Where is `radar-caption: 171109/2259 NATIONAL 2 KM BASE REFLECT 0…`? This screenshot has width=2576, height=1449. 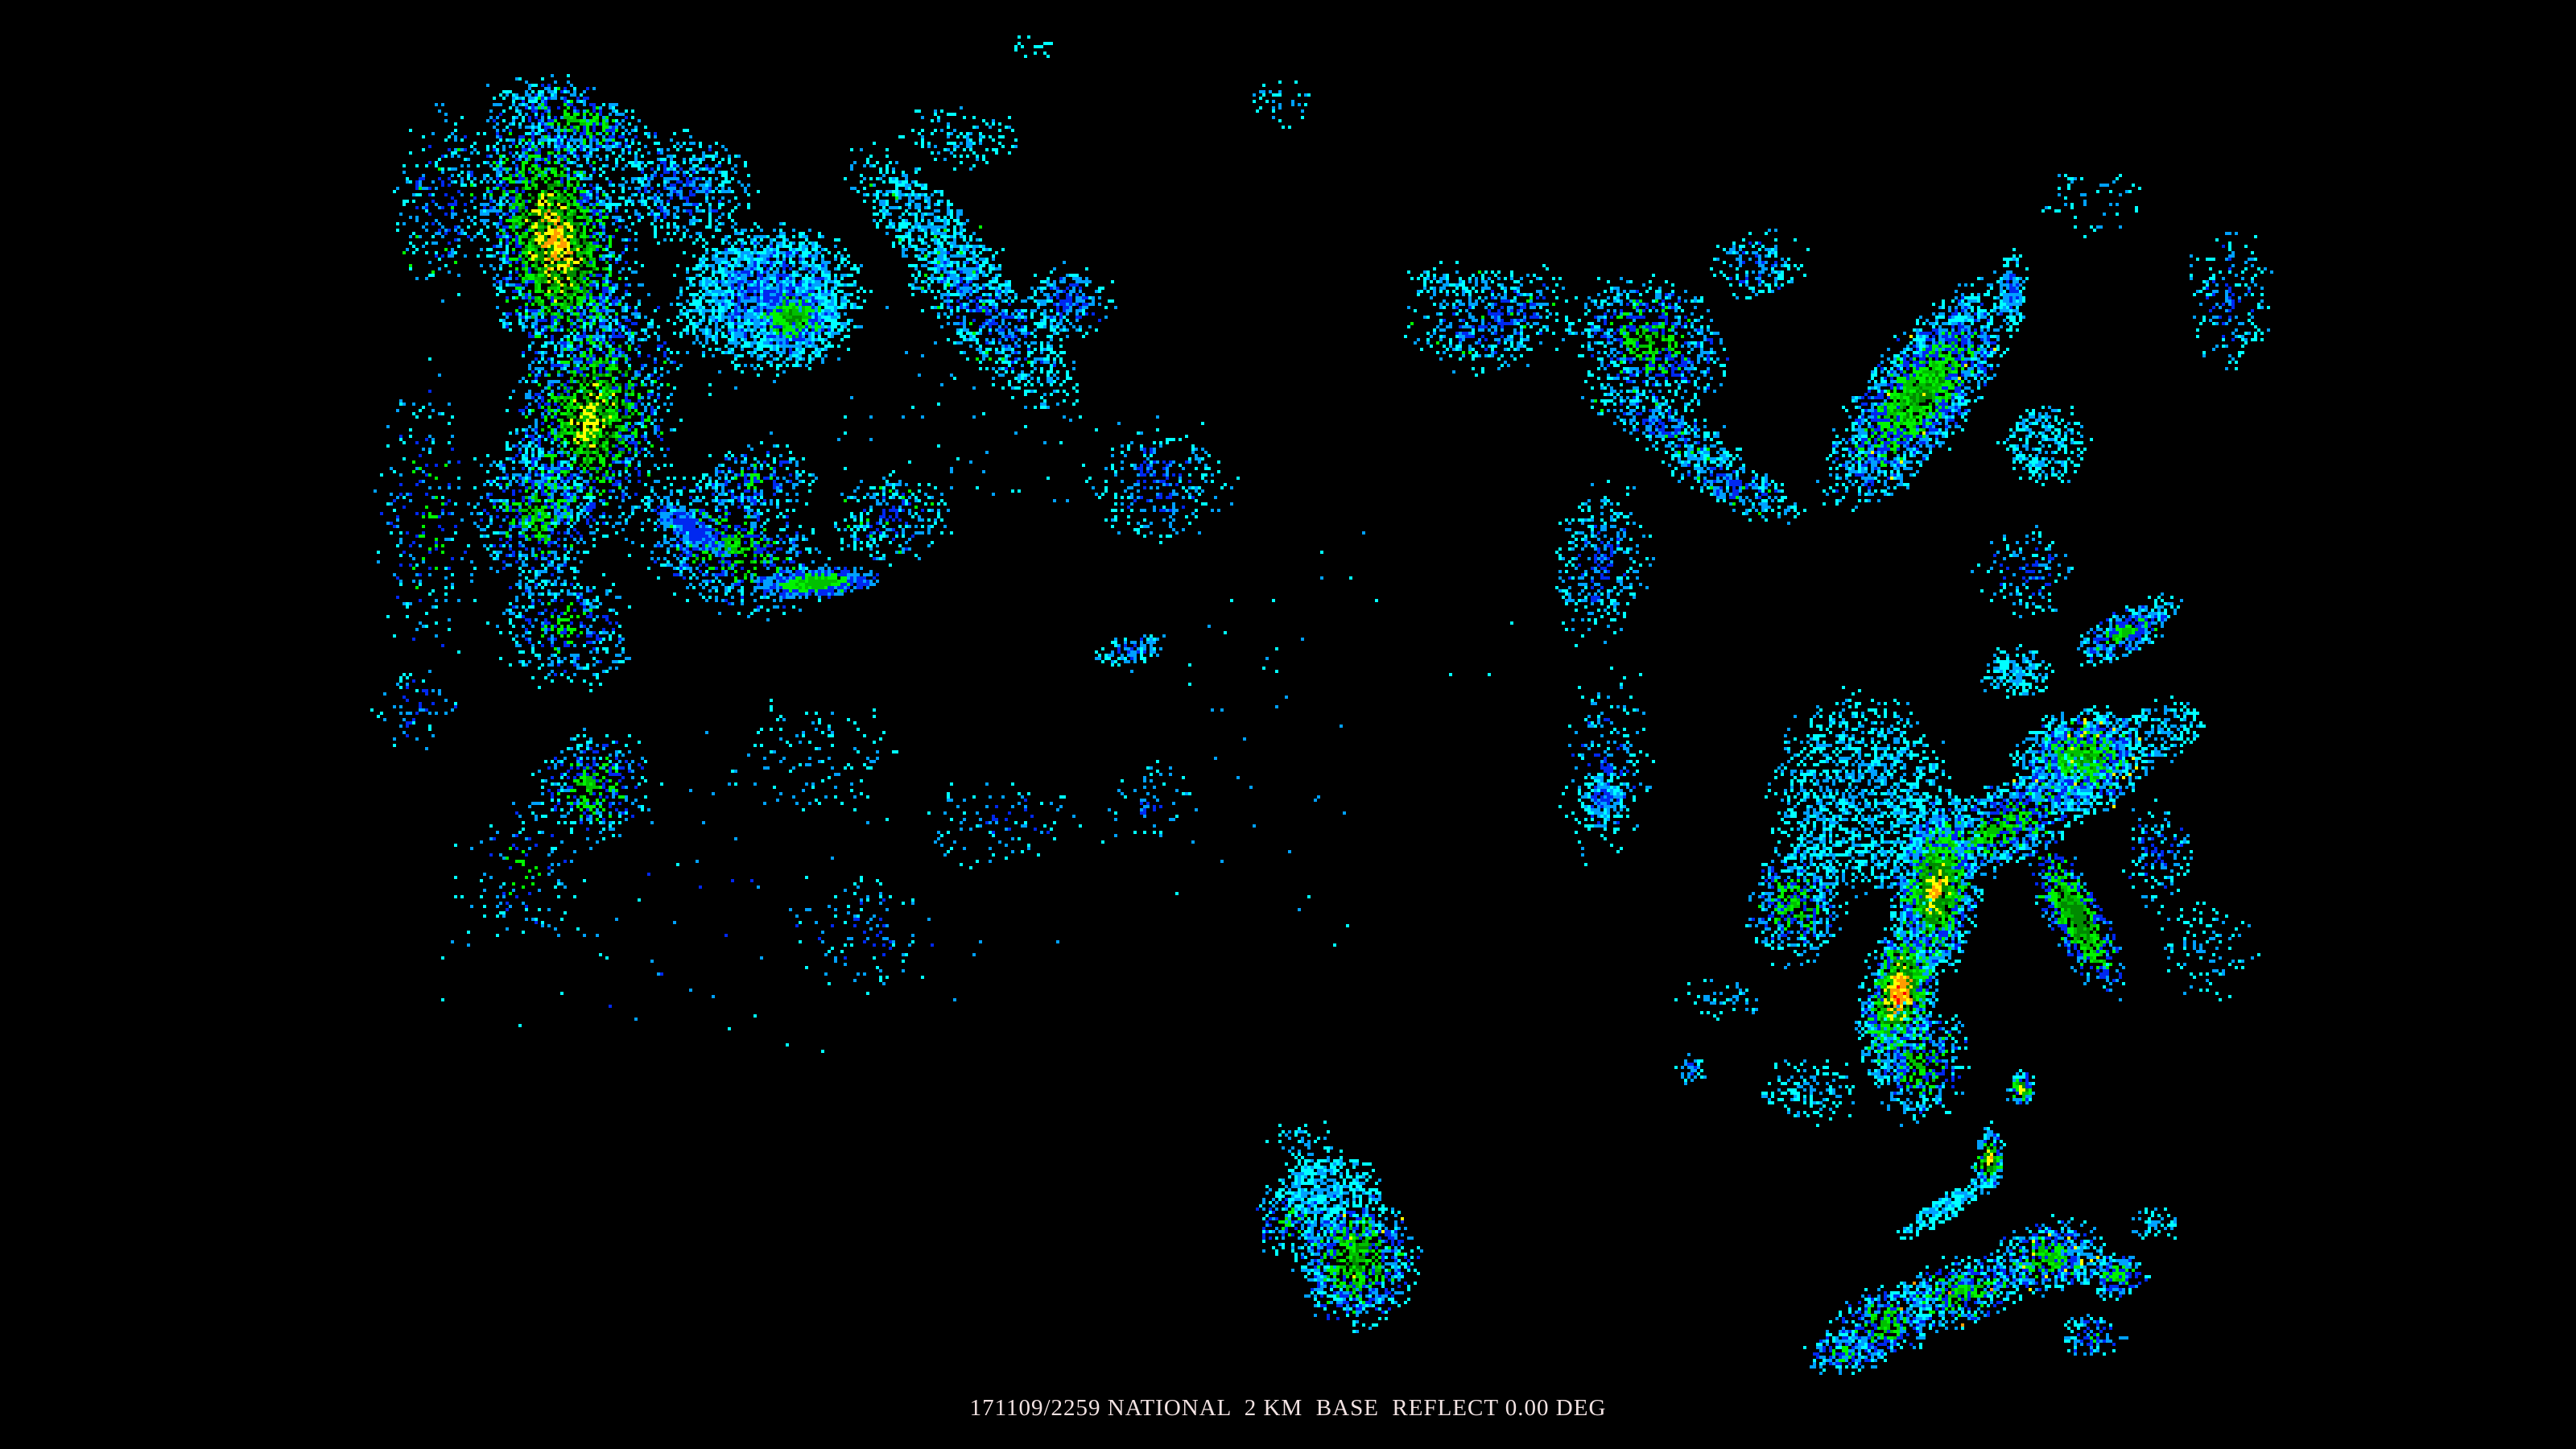
radar-caption: 171109/2259 NATIONAL 2 KM BASE REFLECT 0… is located at coordinates (1288, 1408).